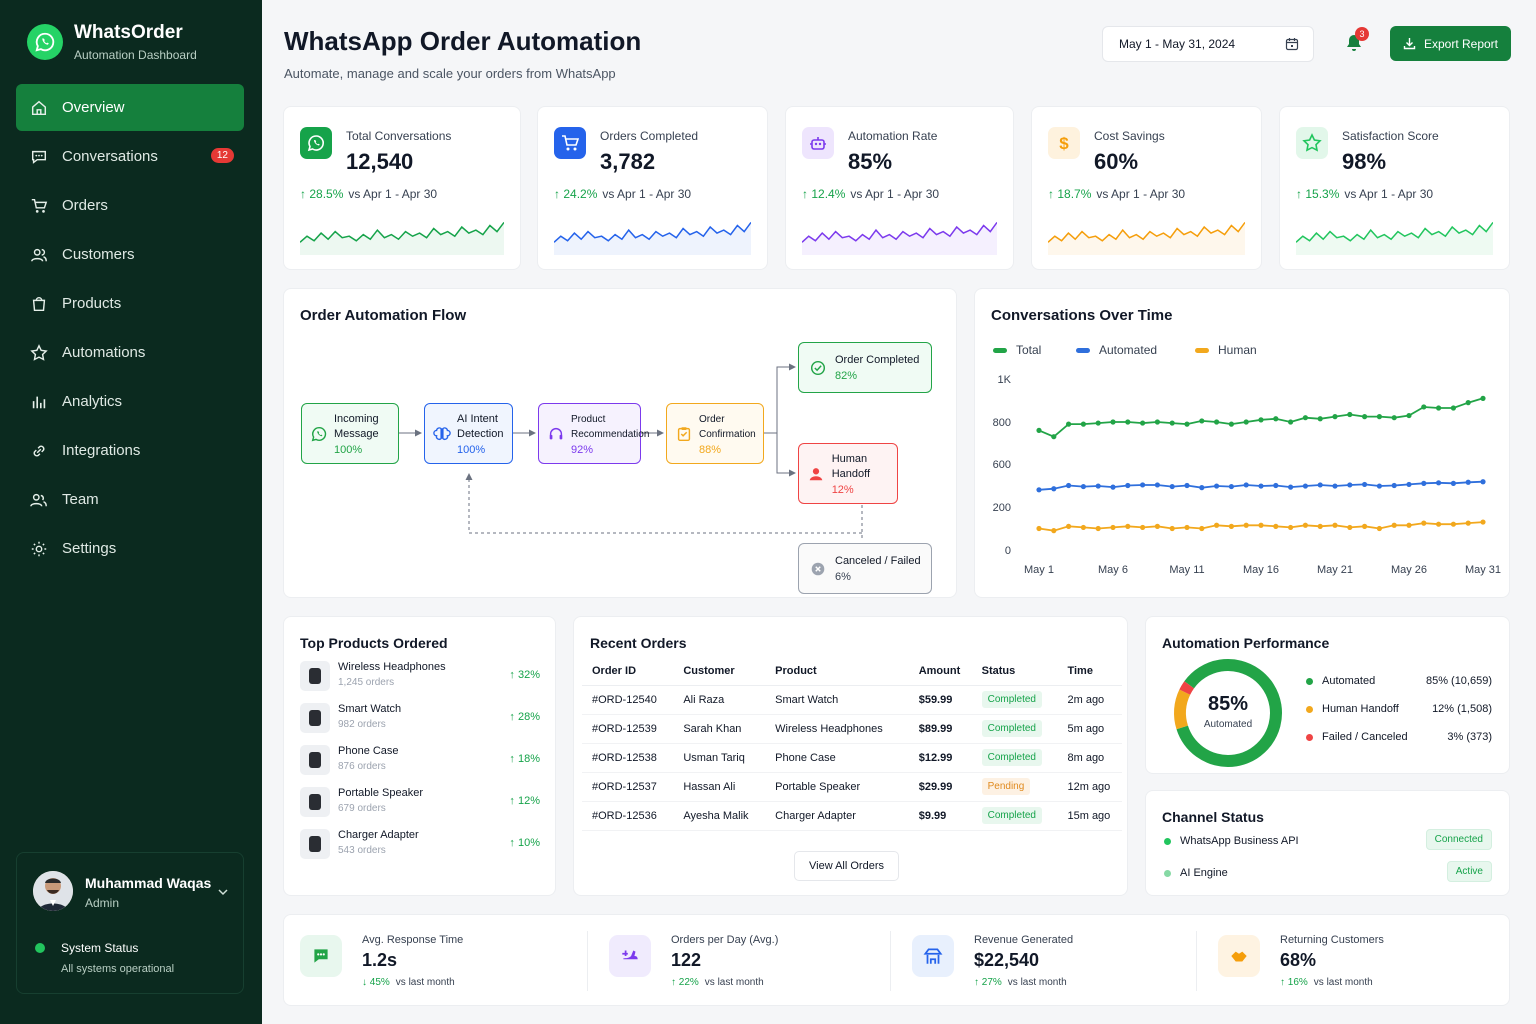  What do you see at coordinates (846, 866) in the screenshot?
I see `view-all-orders-button: View All Orders` at bounding box center [846, 866].